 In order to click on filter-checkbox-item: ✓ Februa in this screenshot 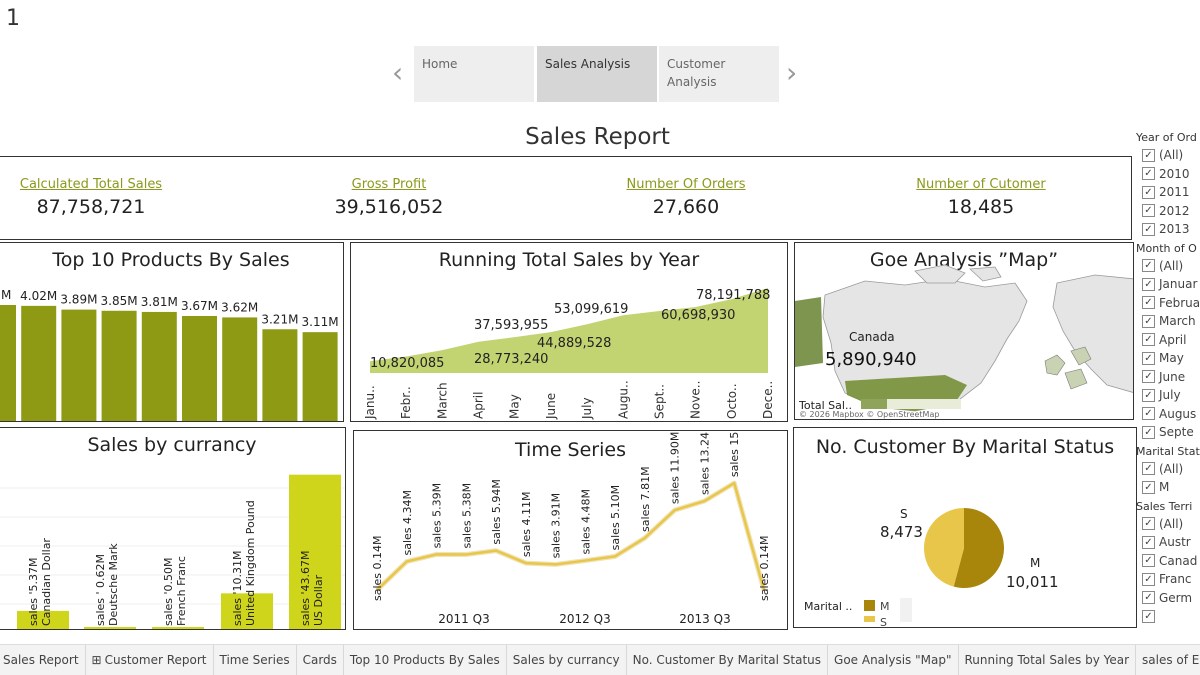, I will do `click(1171, 303)`.